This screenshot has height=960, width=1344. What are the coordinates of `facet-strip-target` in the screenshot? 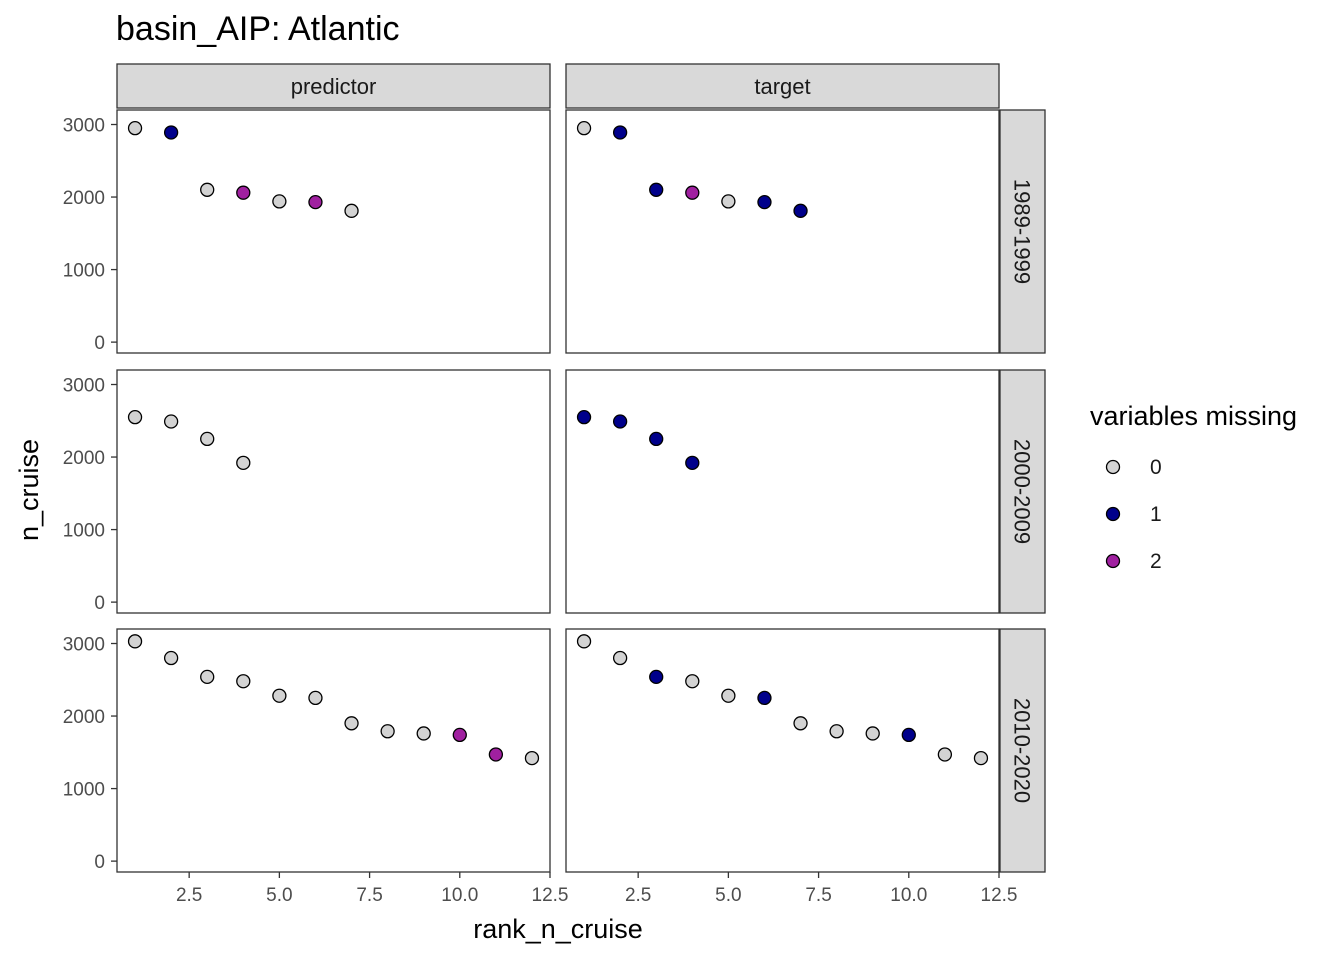 It's located at (782, 86).